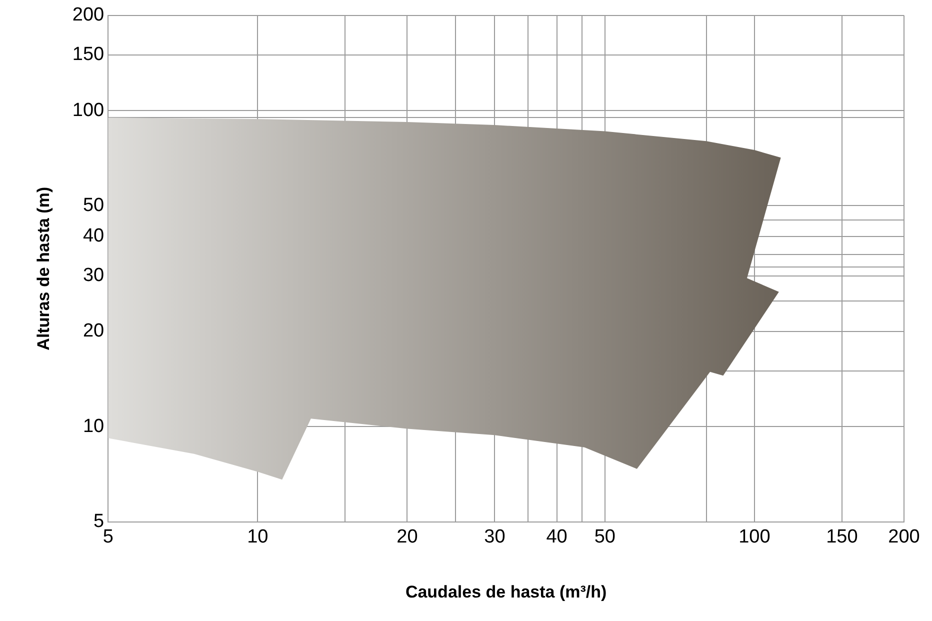  I want to click on y-tick-label: 50, so click(93, 205).